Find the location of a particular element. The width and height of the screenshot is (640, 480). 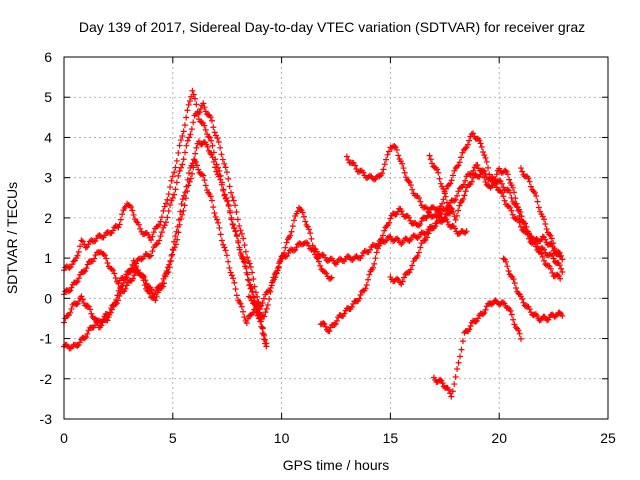

y-tick-label: -1 is located at coordinates (46, 339).